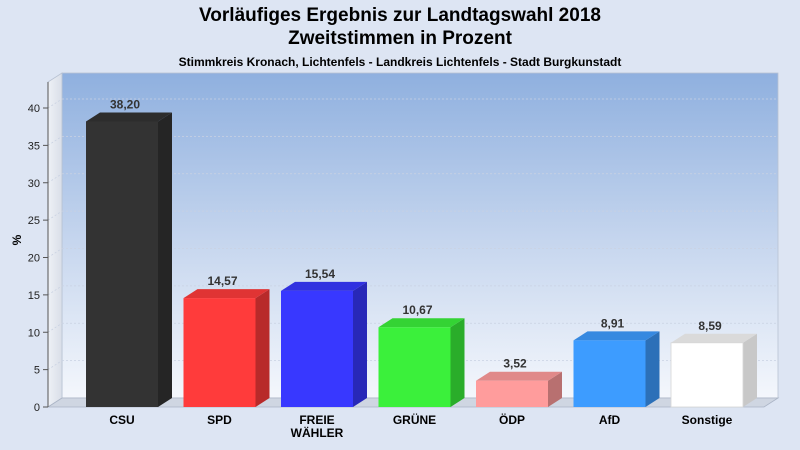 Image resolution: width=800 pixels, height=450 pixels. Describe the element at coordinates (613, 323) in the screenshot. I see `bar-value-label: 8,91` at that location.